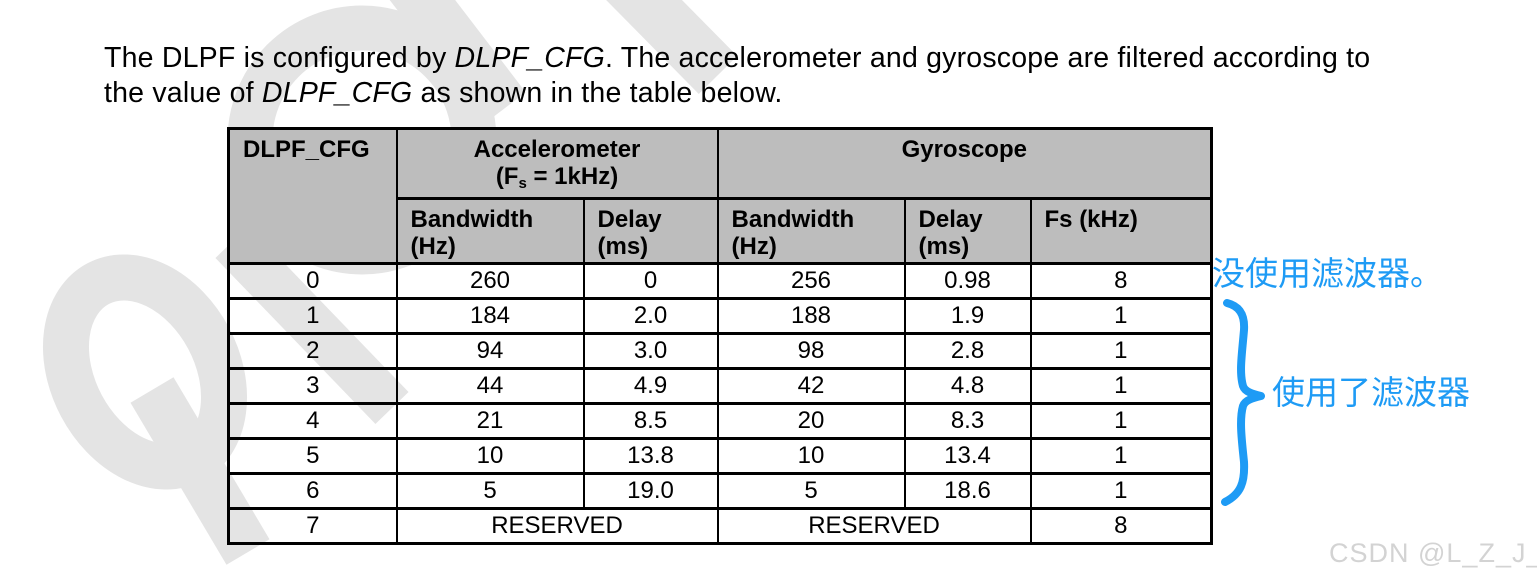  I want to click on table-row: 3 44 4.9 42 4.8 1, so click(720, 386).